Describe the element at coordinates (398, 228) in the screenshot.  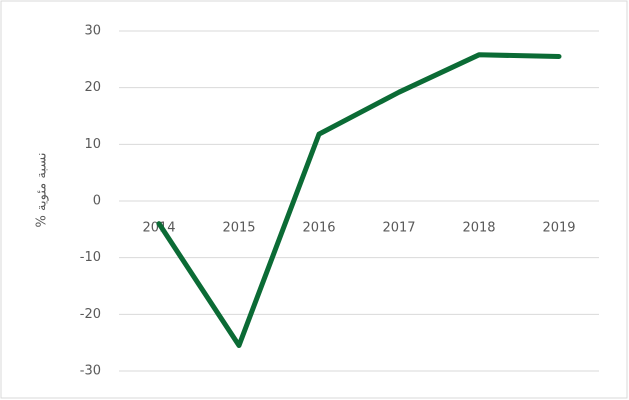
I see `x-tick-label: 2017` at that location.